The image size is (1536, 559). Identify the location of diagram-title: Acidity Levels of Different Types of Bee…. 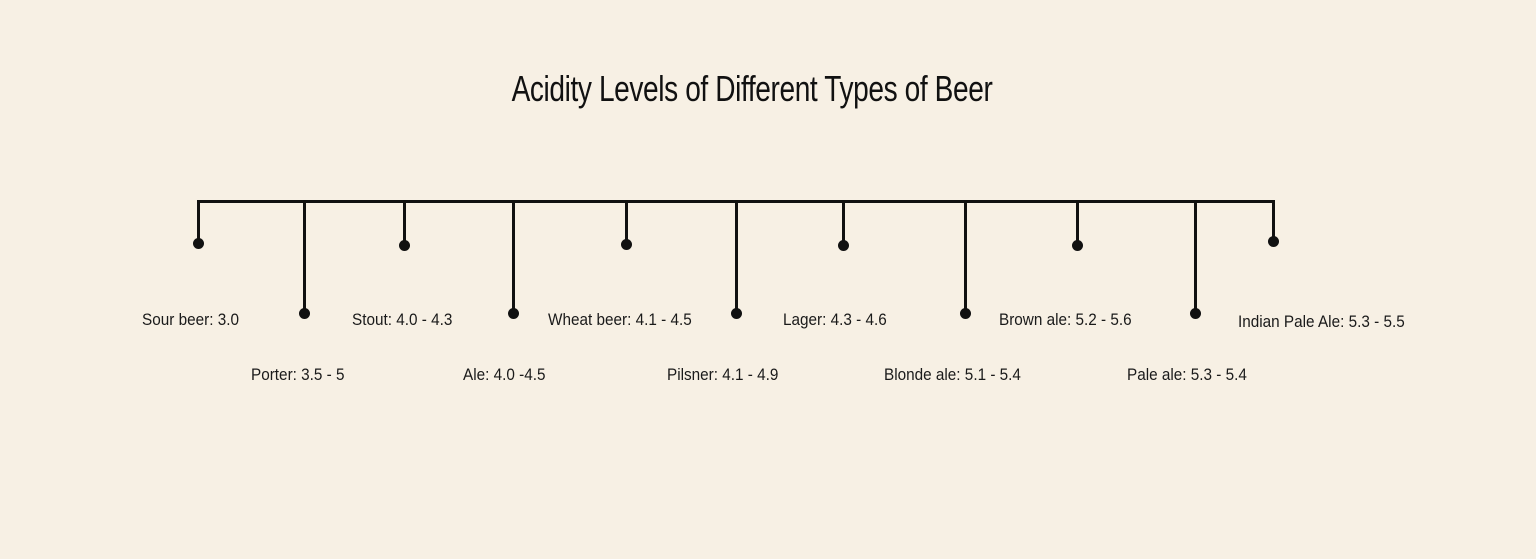
(752, 88).